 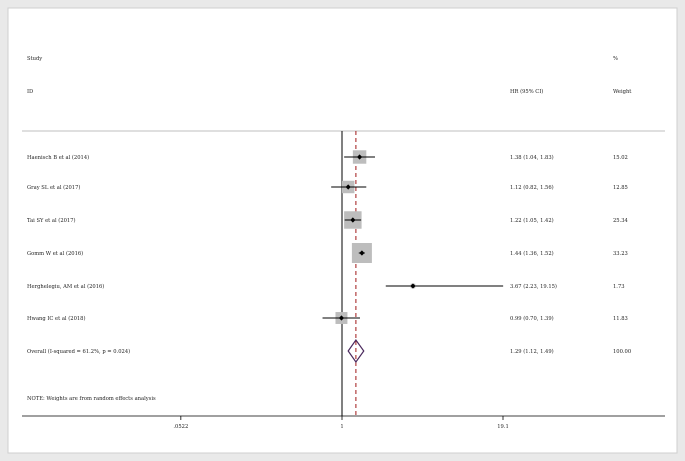 I want to click on x-axis-ticks: .0522 1 19.1, so click(x=341, y=423).